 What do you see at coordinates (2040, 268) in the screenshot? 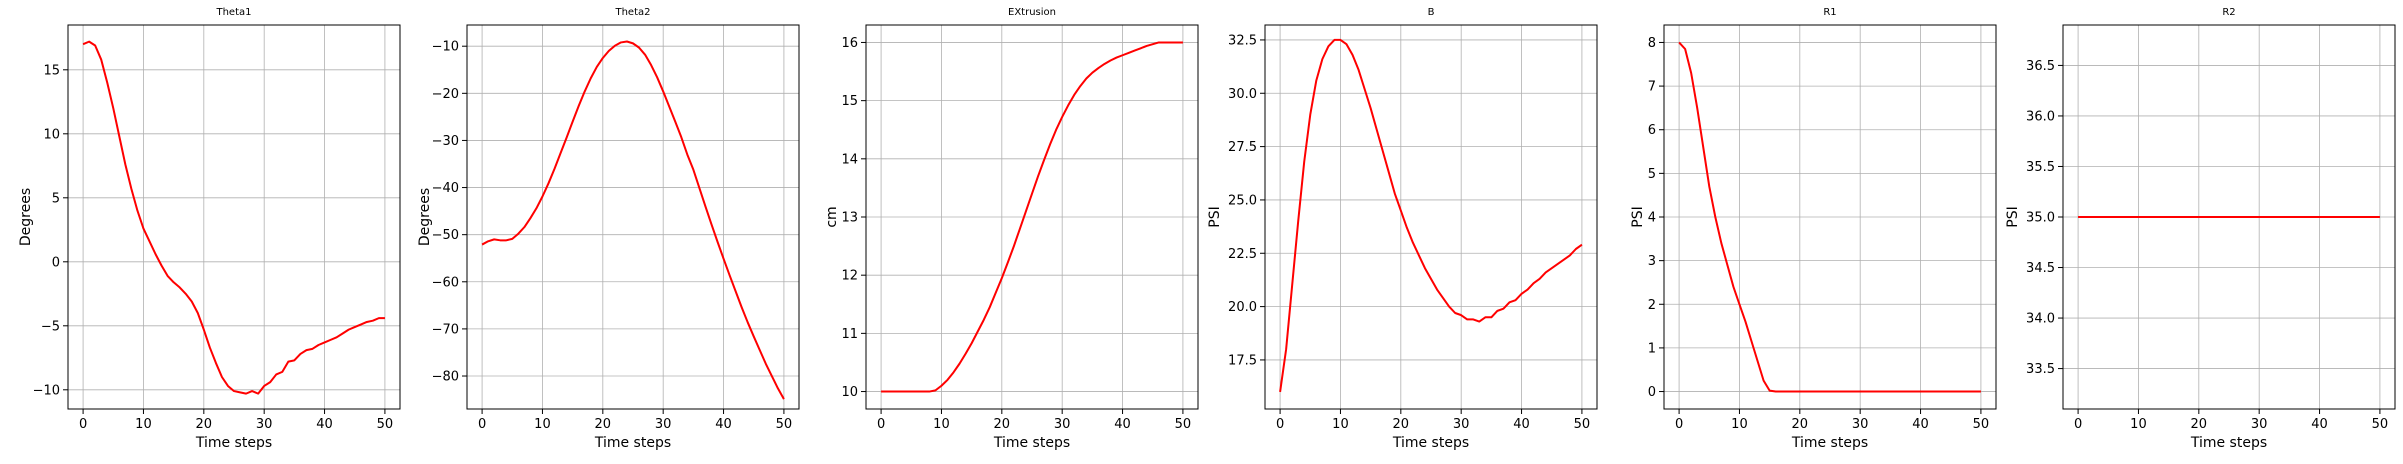
I see `y-tick-label: 34.5` at bounding box center [2040, 268].